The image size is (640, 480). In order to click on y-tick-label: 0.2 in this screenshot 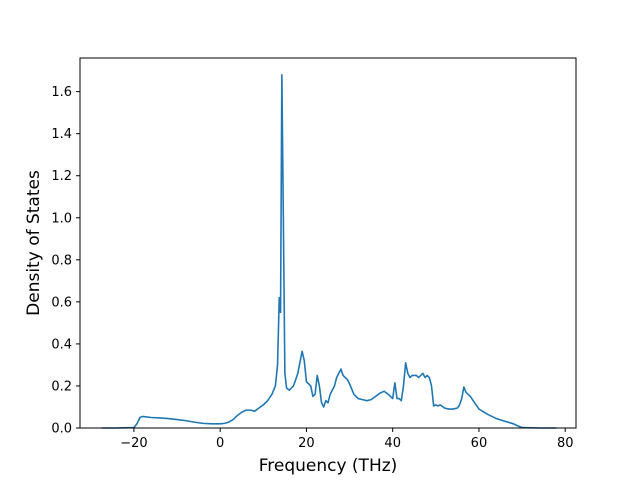, I will do `click(61, 386)`.